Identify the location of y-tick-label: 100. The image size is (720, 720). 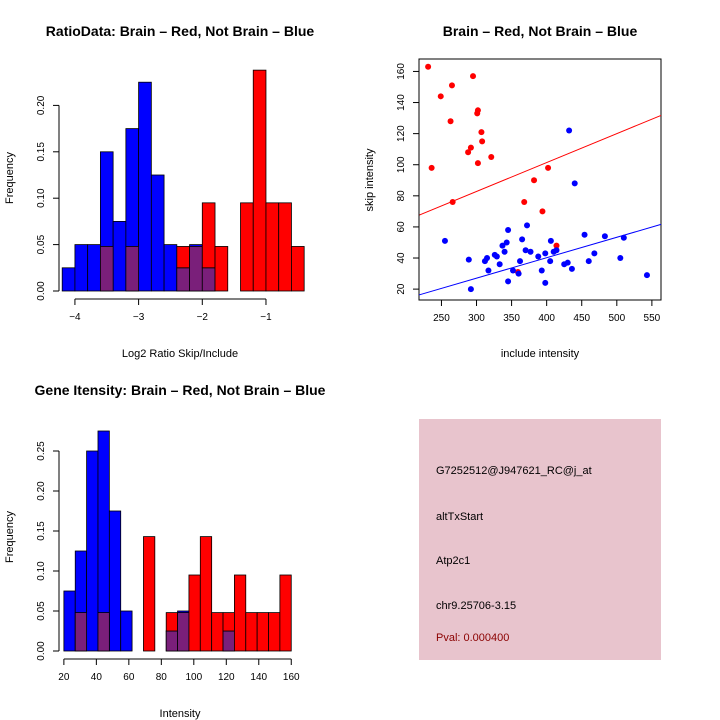
(401, 164).